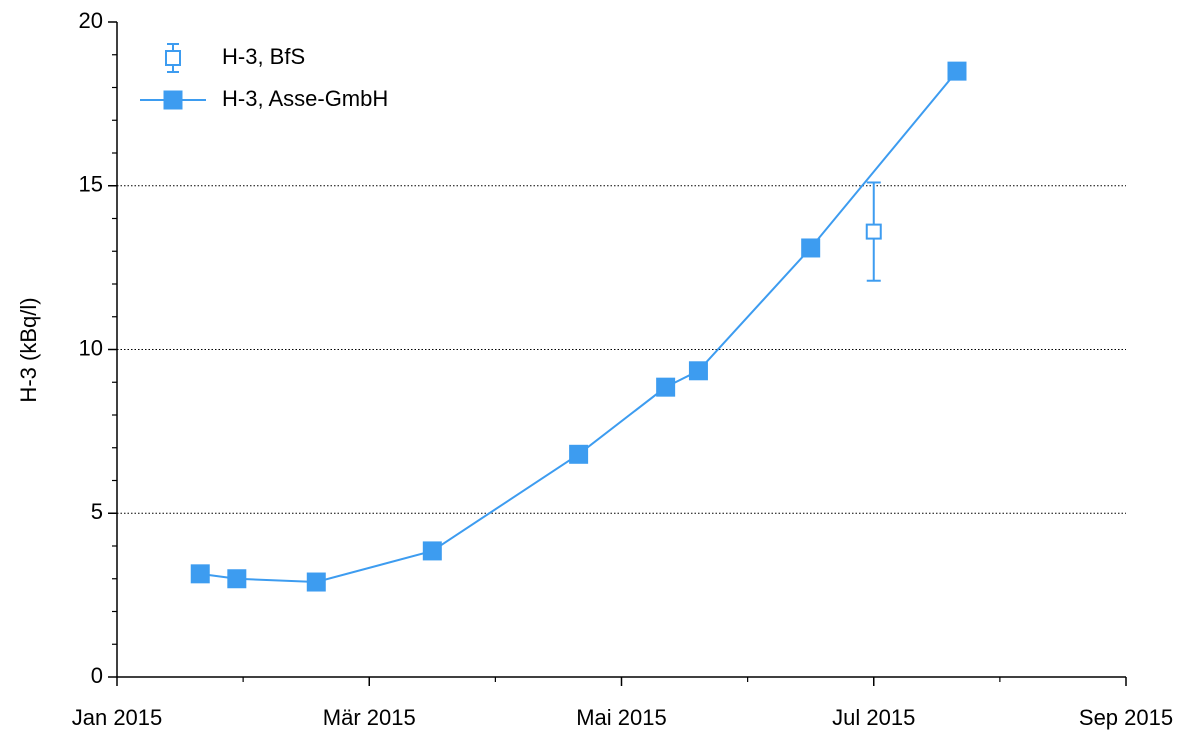 This screenshot has height=734, width=1196. What do you see at coordinates (97, 675) in the screenshot?
I see `y-tick-label: 0` at bounding box center [97, 675].